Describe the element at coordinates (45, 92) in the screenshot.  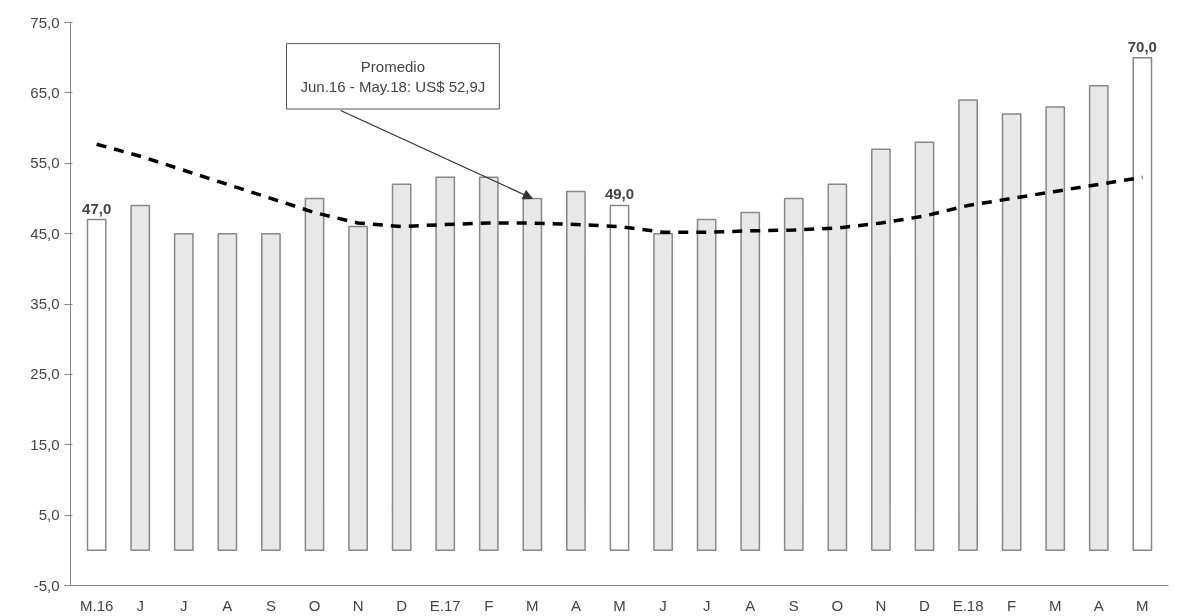
I see `y-tick-label: 65,0` at that location.